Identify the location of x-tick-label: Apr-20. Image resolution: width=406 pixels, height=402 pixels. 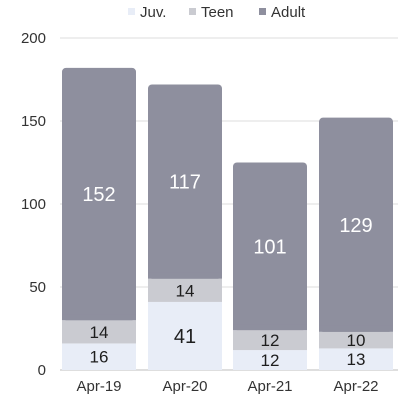
(184, 386).